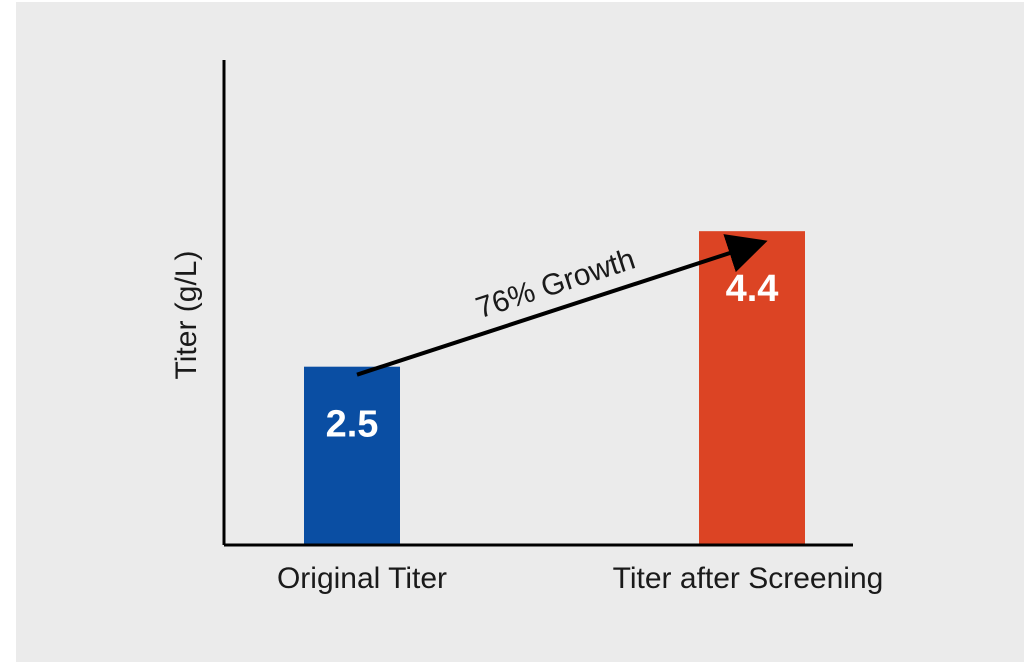 The height and width of the screenshot is (662, 1024). What do you see at coordinates (352, 425) in the screenshot?
I see `bar-value-label-1: 2.5` at bounding box center [352, 425].